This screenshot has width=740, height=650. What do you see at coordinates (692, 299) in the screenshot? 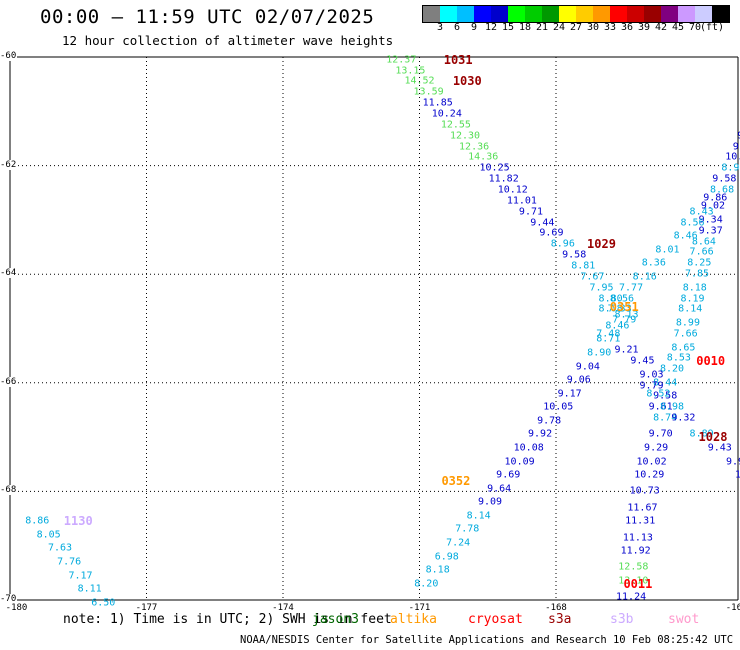
I see `wave-height-label: 8.19` at bounding box center [692, 299].